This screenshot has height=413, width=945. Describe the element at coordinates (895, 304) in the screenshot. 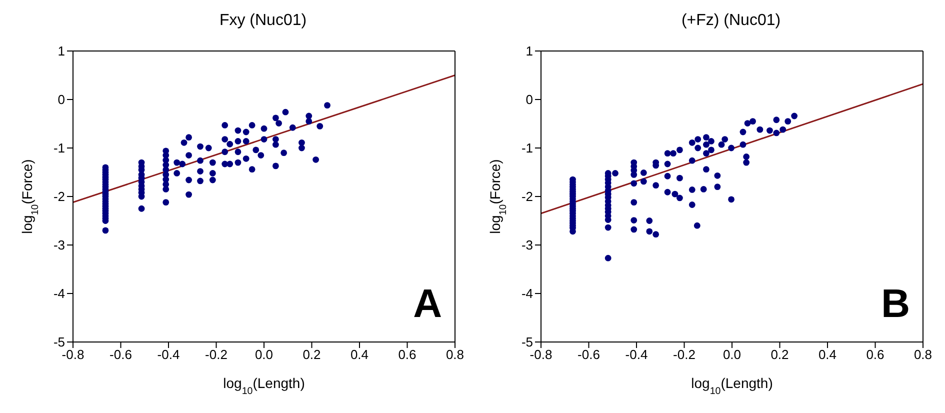

I see `annotation: B` at that location.